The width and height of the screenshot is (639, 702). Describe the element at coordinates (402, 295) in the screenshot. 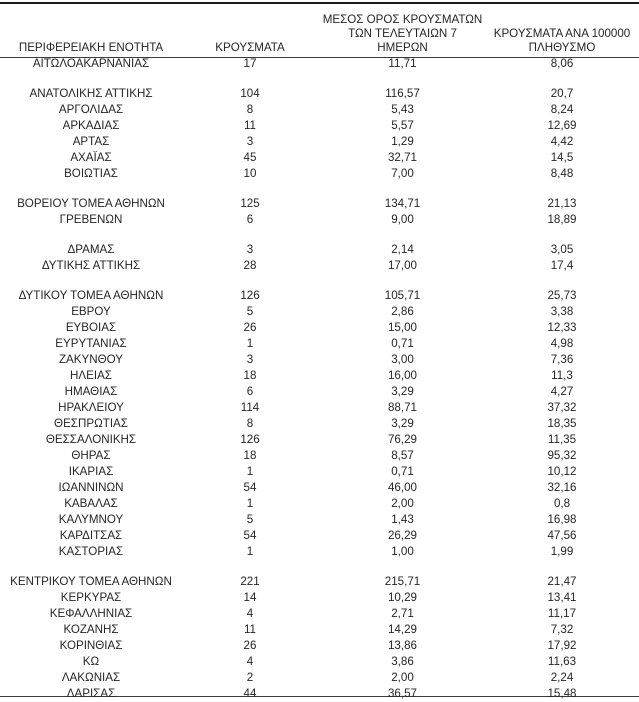

I see `cell-average-7-days: 105,71` at that location.